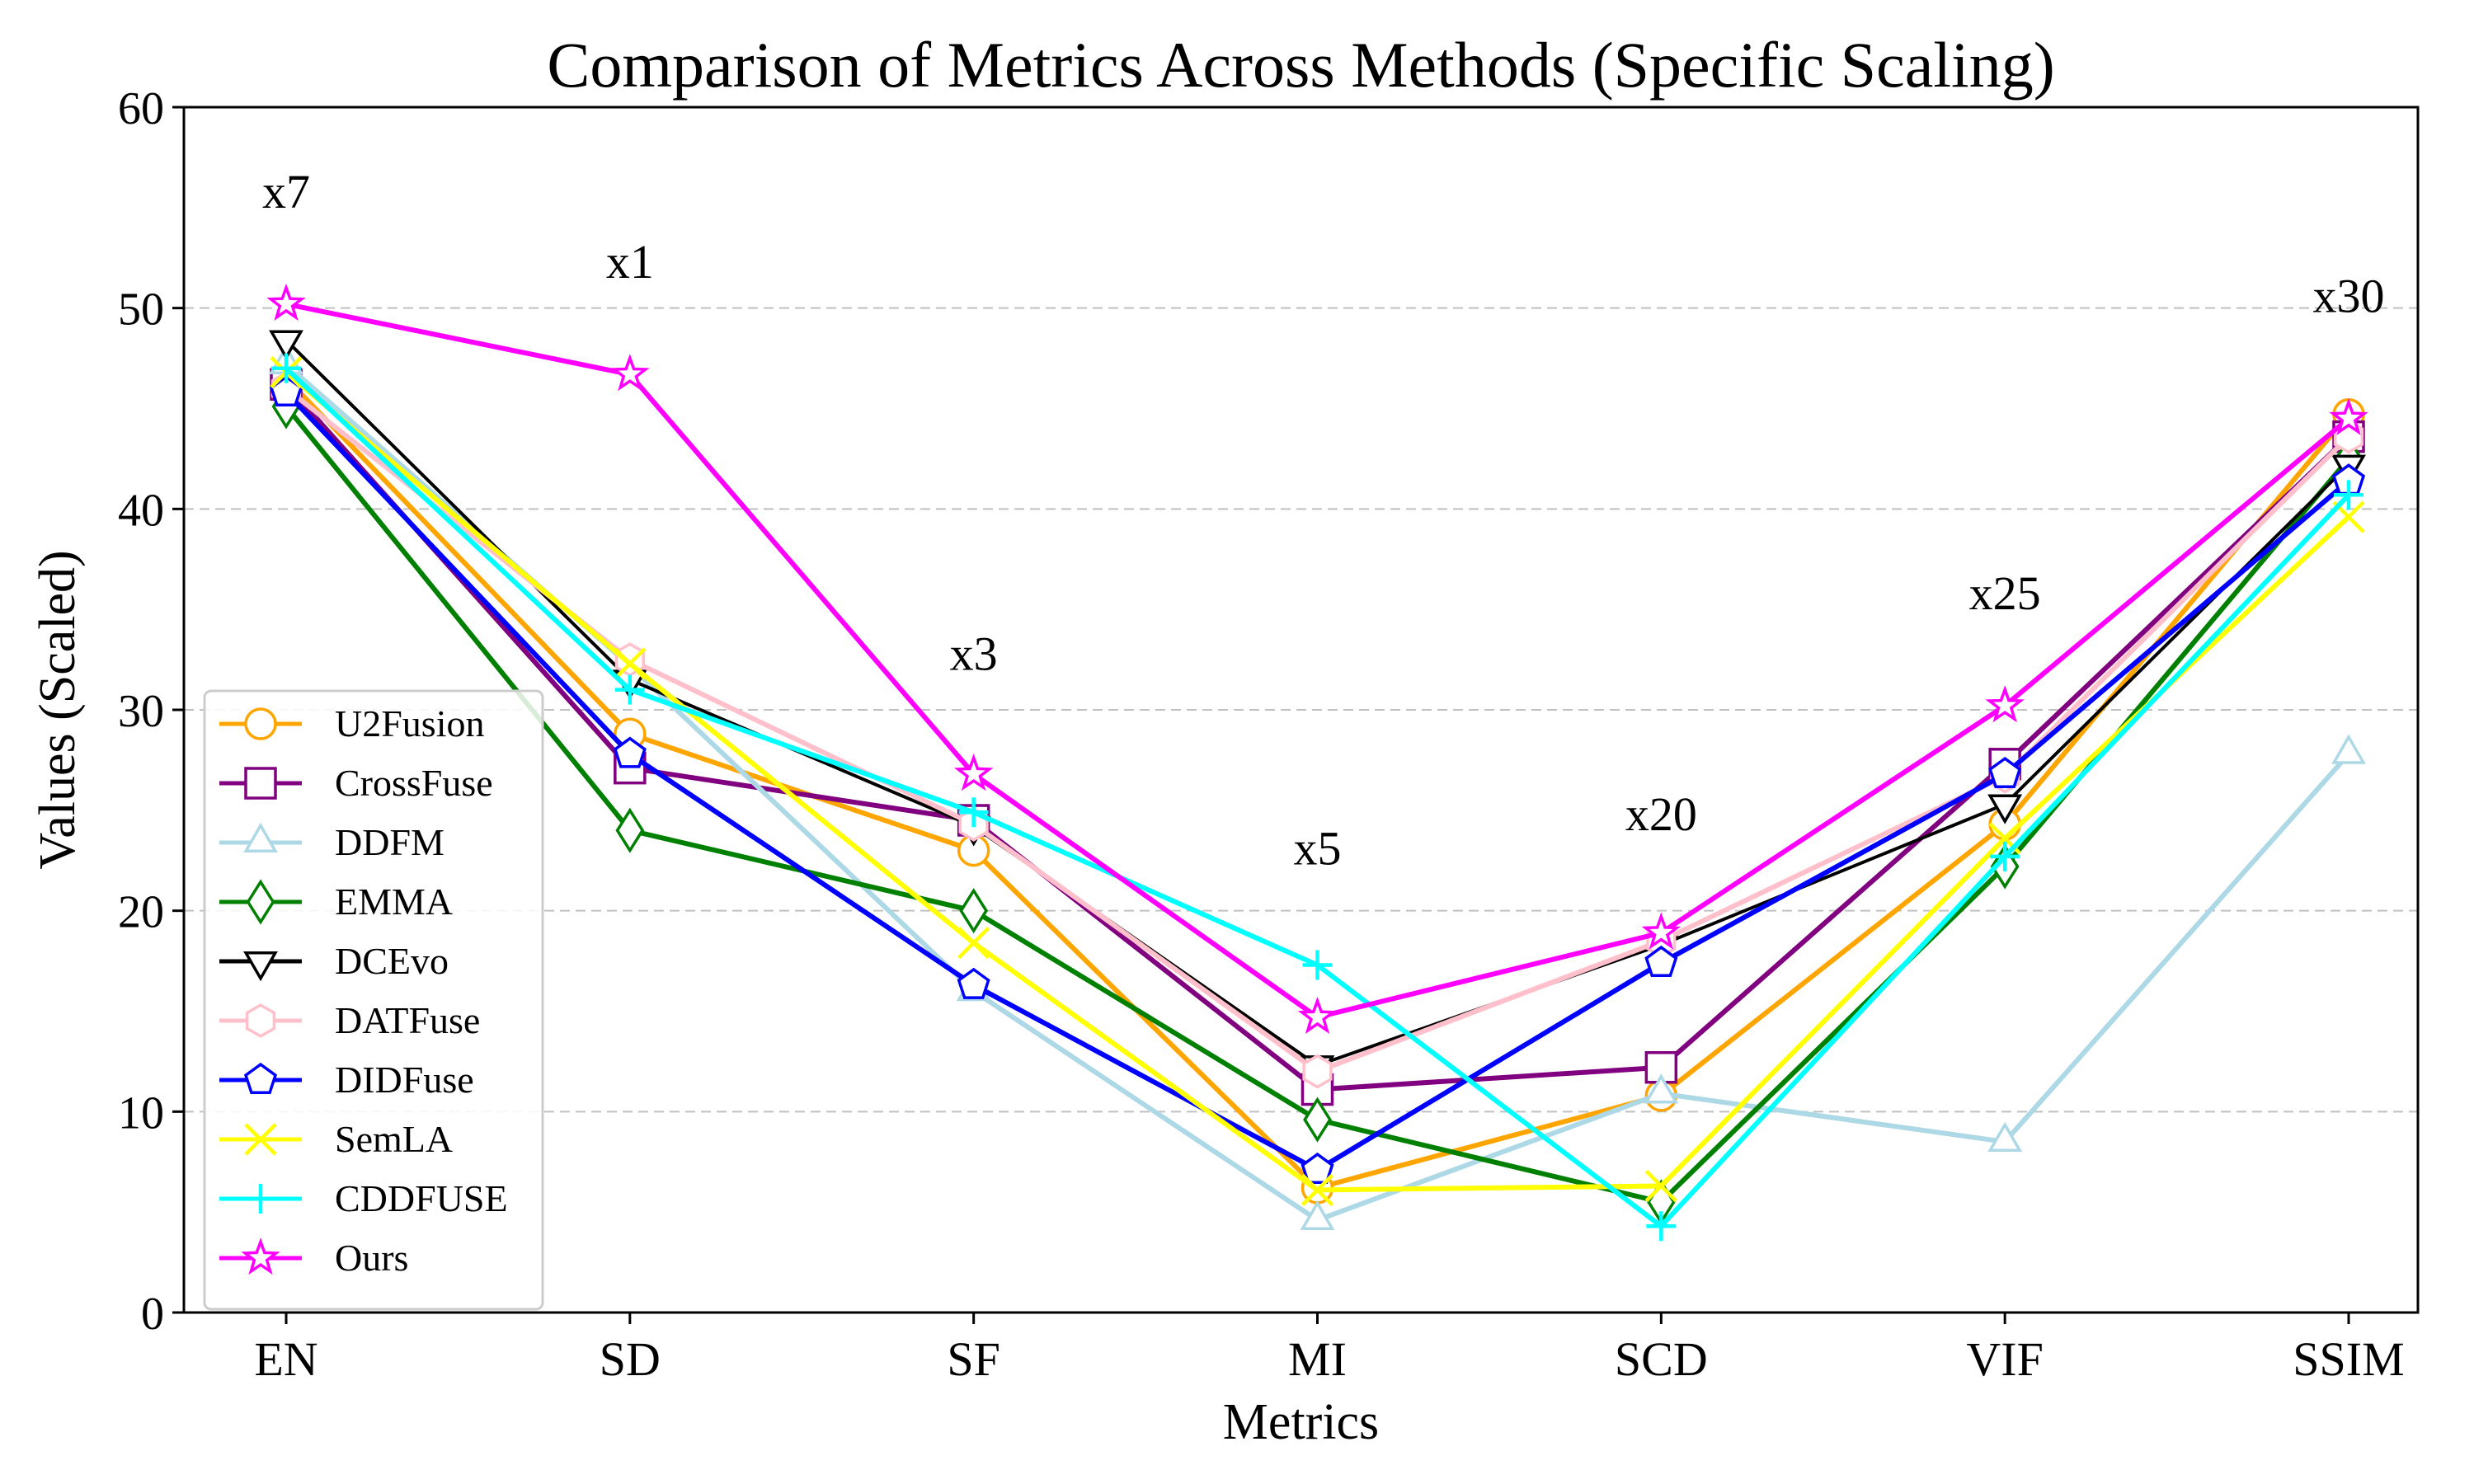 The image size is (2474, 1484). I want to click on y-axis-label: Values (Scaled), so click(58, 709).